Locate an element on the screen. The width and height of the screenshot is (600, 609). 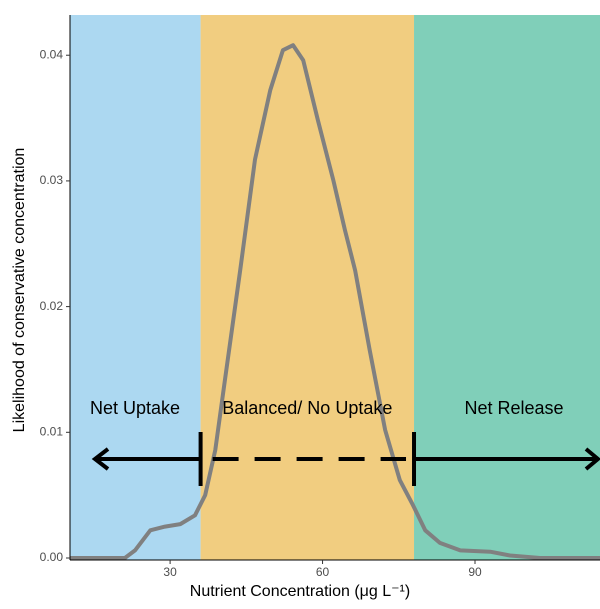
y-tick-label: 0.01 is located at coordinates (52, 431).